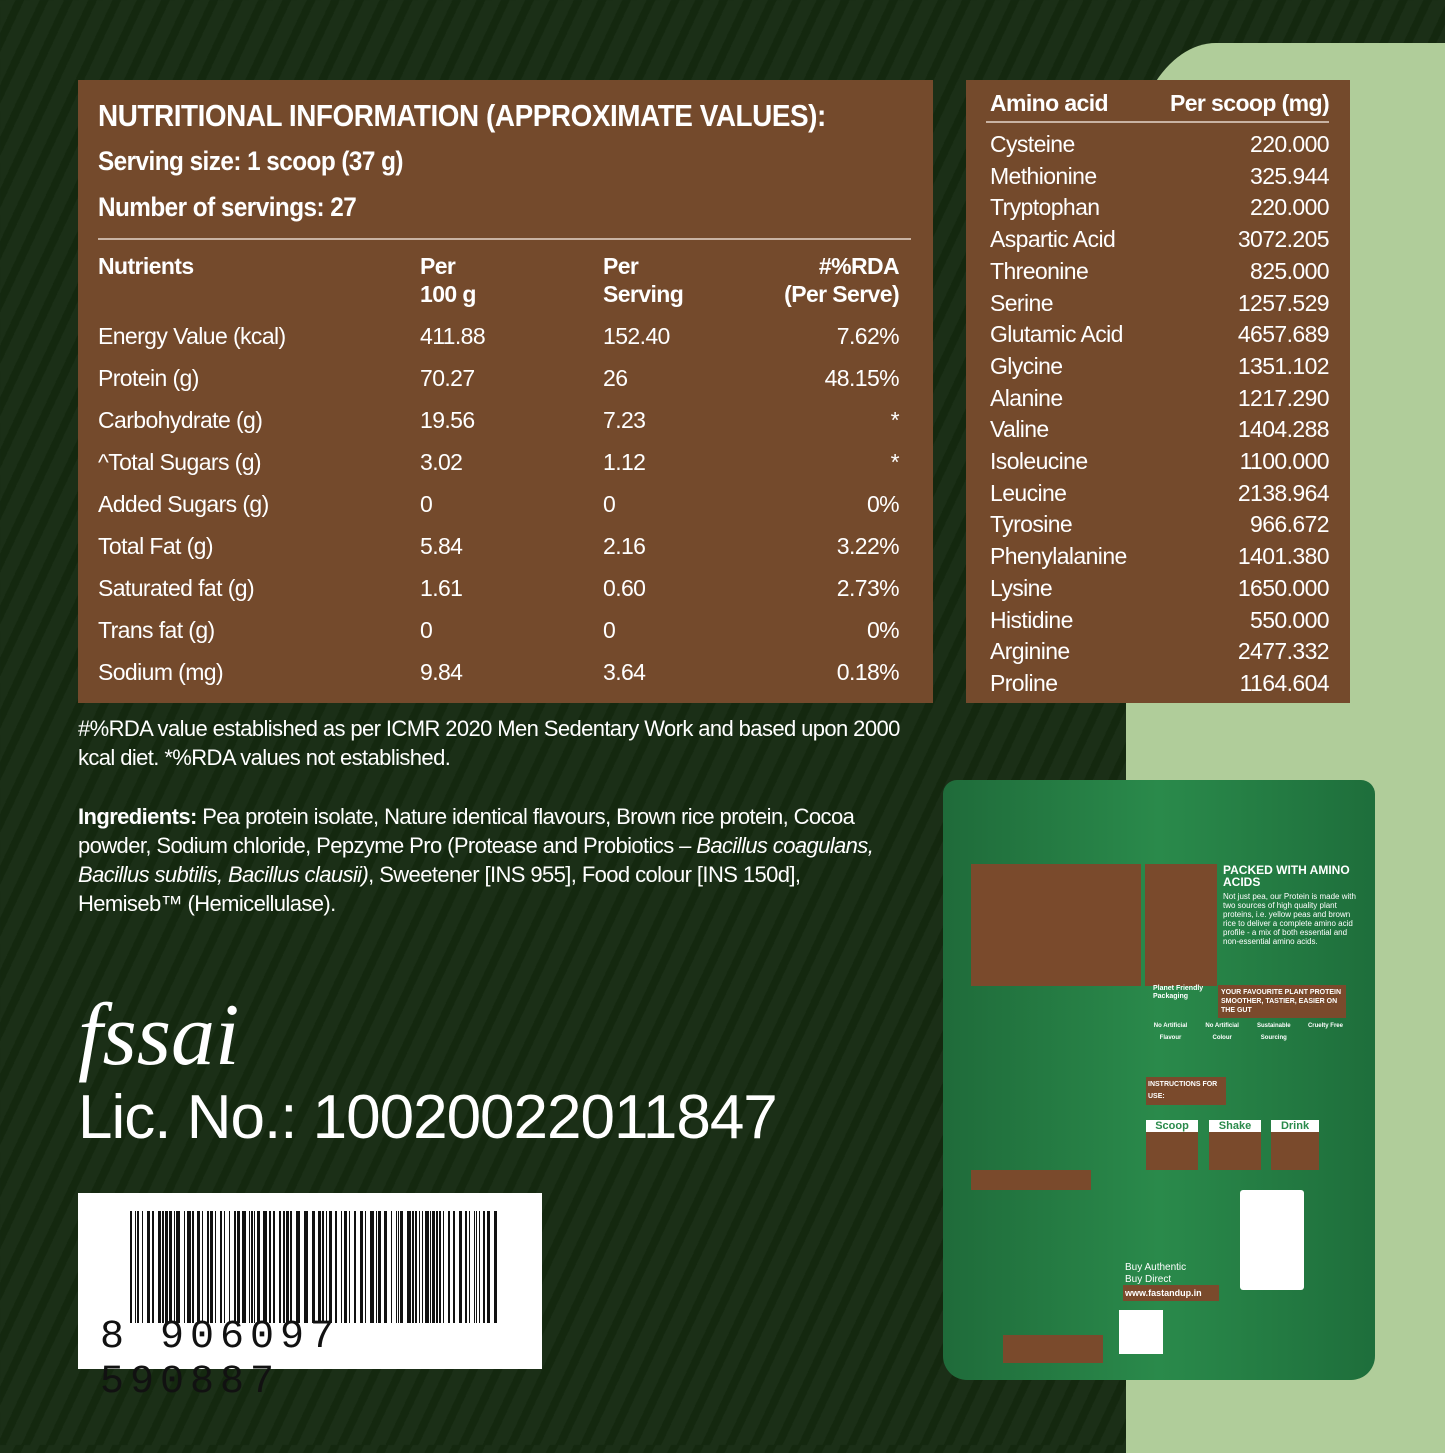 The image size is (1445, 1453). What do you see at coordinates (1186, 1091) in the screenshot?
I see `pouch-instructions: INSTRUCTIONS FOR USE:` at bounding box center [1186, 1091].